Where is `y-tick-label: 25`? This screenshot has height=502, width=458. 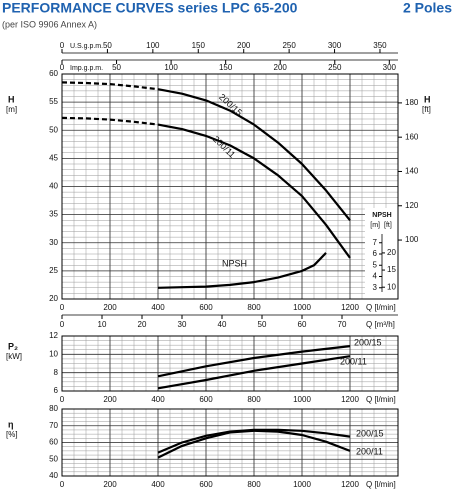 y-tick-label: 25 is located at coordinates (53, 270).